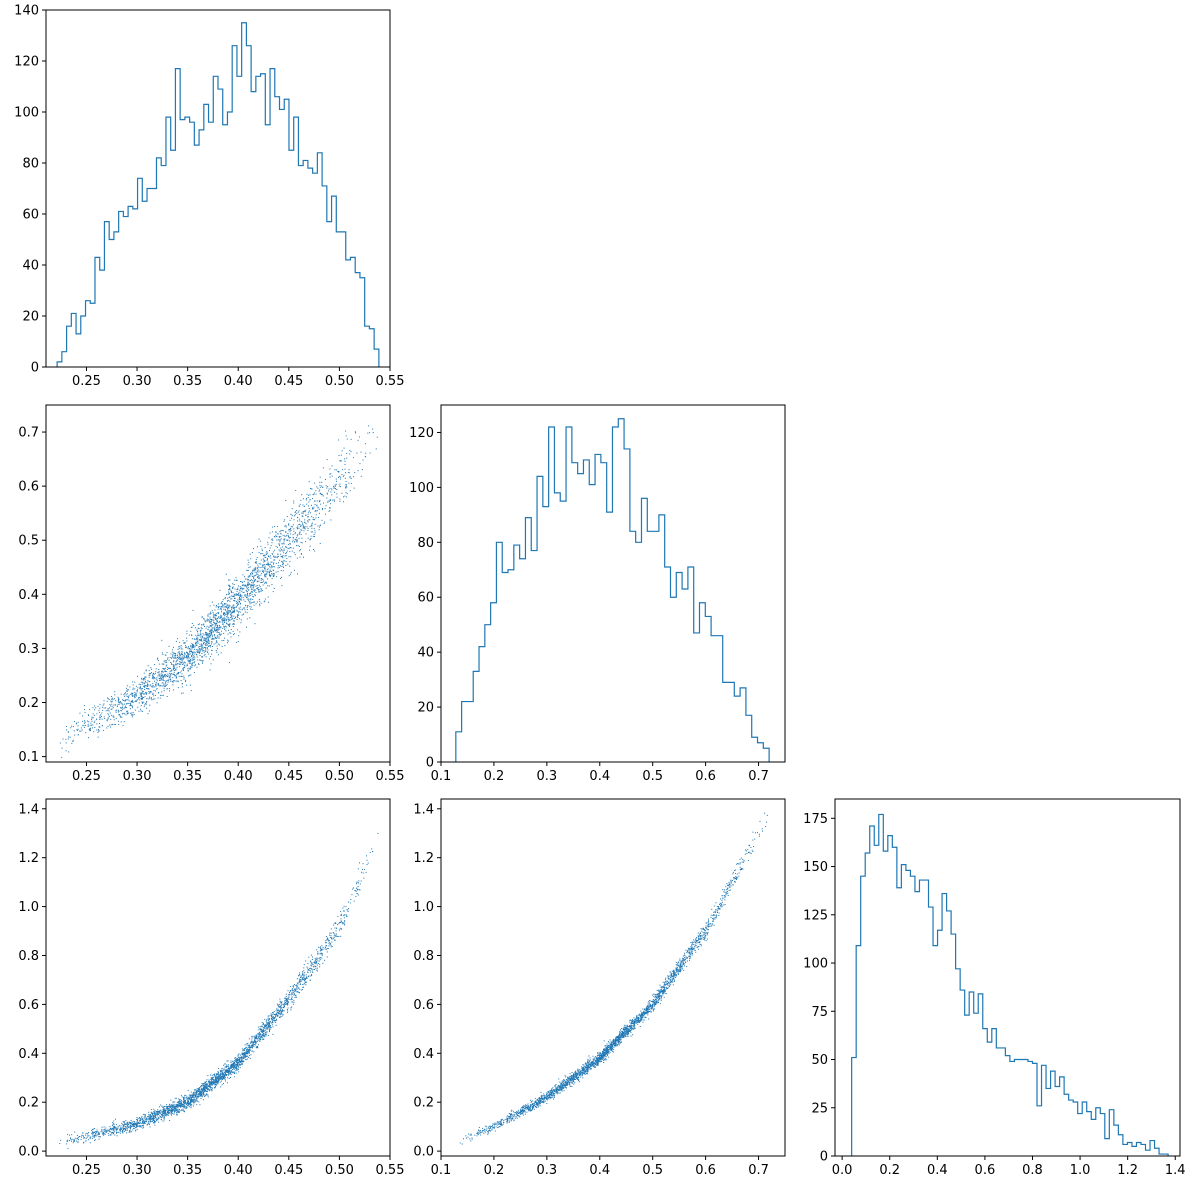  What do you see at coordinates (28, 703) in the screenshot?
I see `y-tick-label: 0.2` at bounding box center [28, 703].